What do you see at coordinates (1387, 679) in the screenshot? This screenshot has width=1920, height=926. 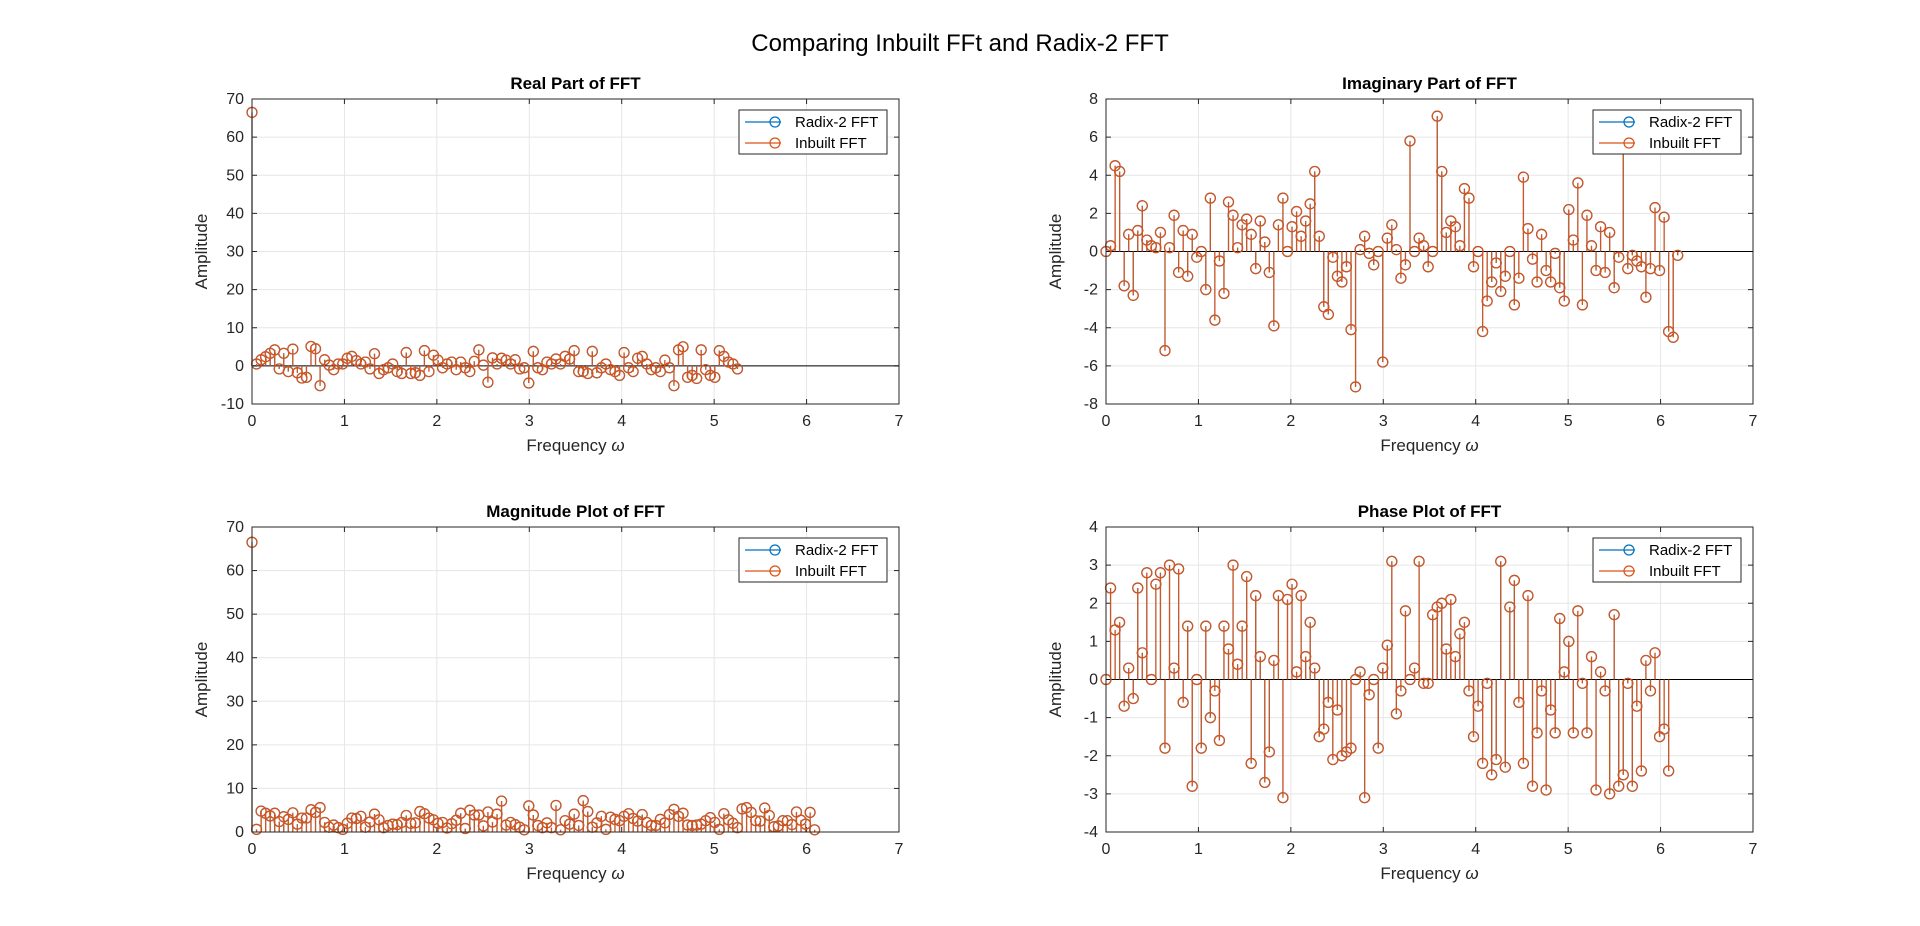 I see `series-inbuilt-fft` at bounding box center [1387, 679].